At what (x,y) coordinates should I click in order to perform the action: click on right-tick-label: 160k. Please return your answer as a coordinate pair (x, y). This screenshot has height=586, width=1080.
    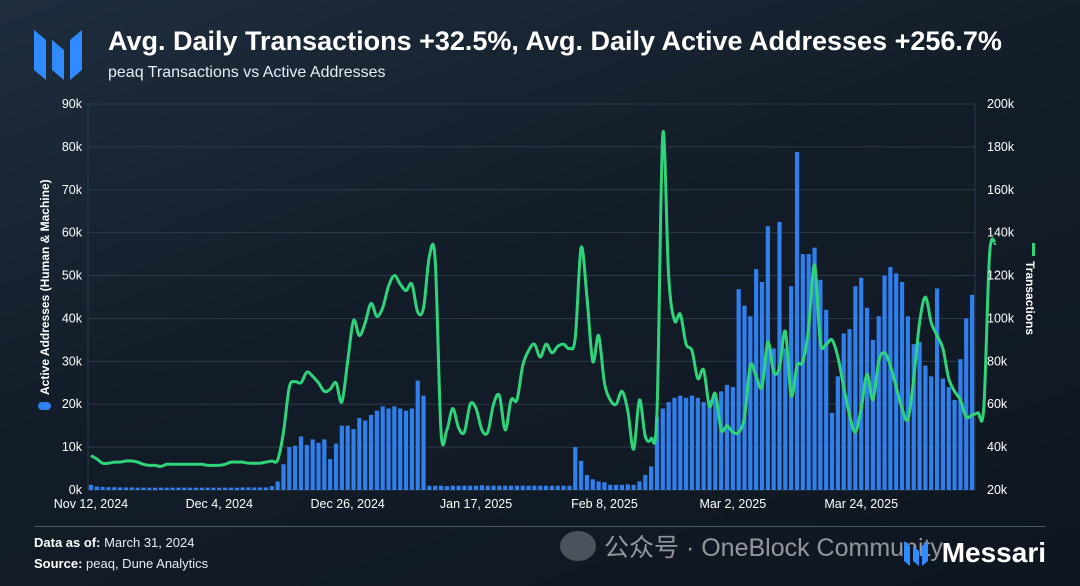
    Looking at the image, I should click on (1001, 190).